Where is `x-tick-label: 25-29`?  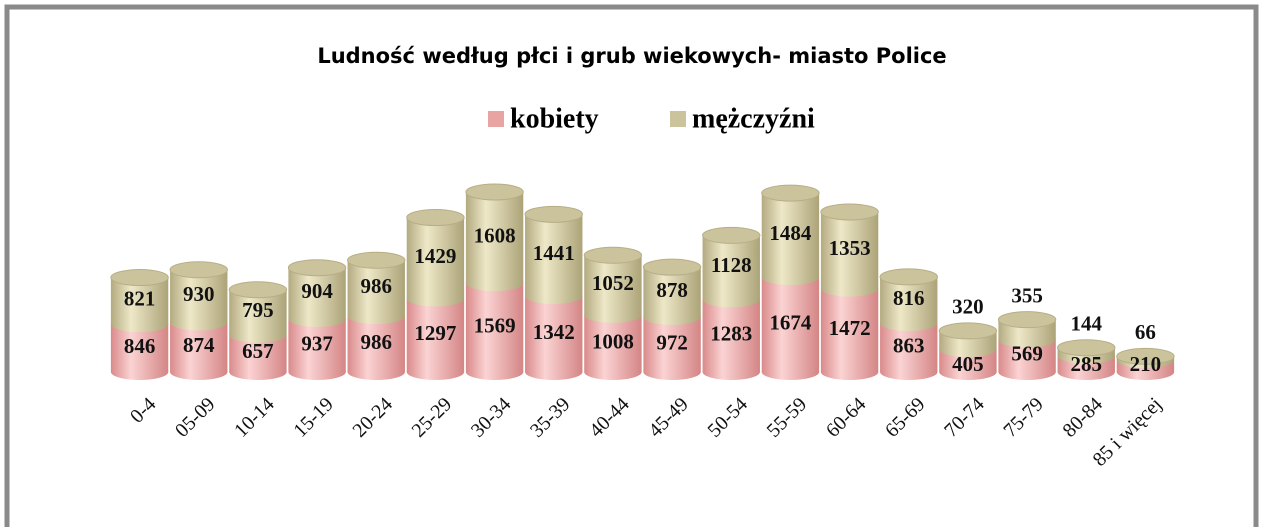
x-tick-label: 25-29 is located at coordinates (432, 417).